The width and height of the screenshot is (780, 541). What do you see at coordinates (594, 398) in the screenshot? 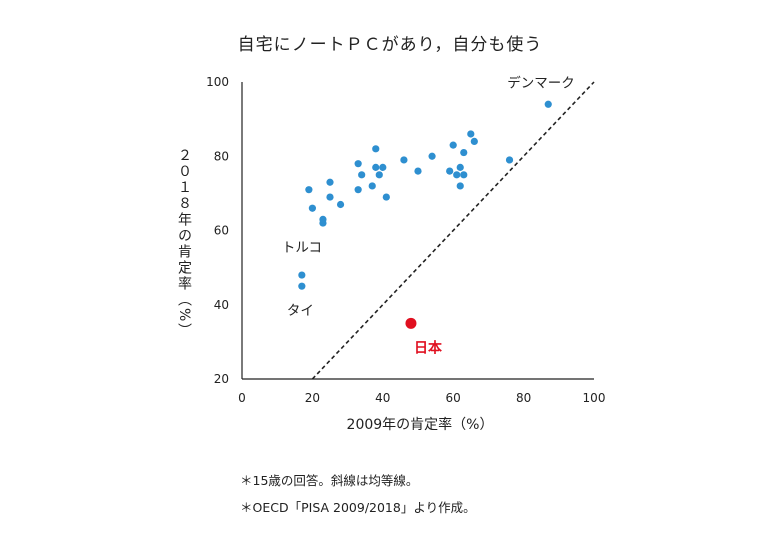
I see `x-tick-label: 100` at bounding box center [594, 398].